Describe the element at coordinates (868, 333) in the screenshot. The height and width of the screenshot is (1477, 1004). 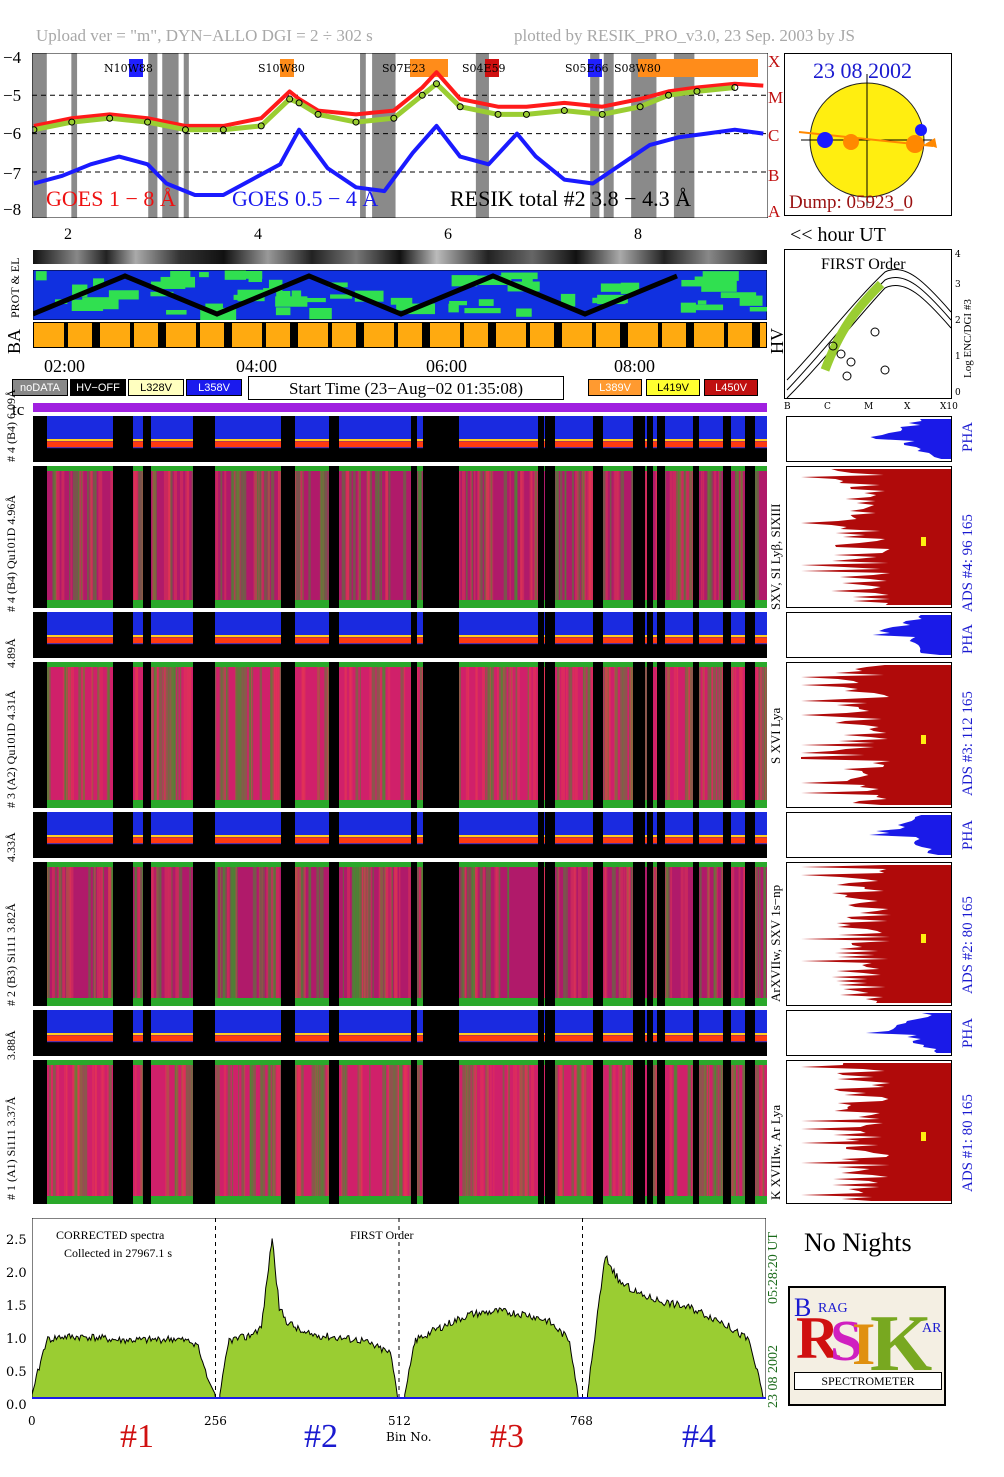
I see `first-order-plot` at that location.